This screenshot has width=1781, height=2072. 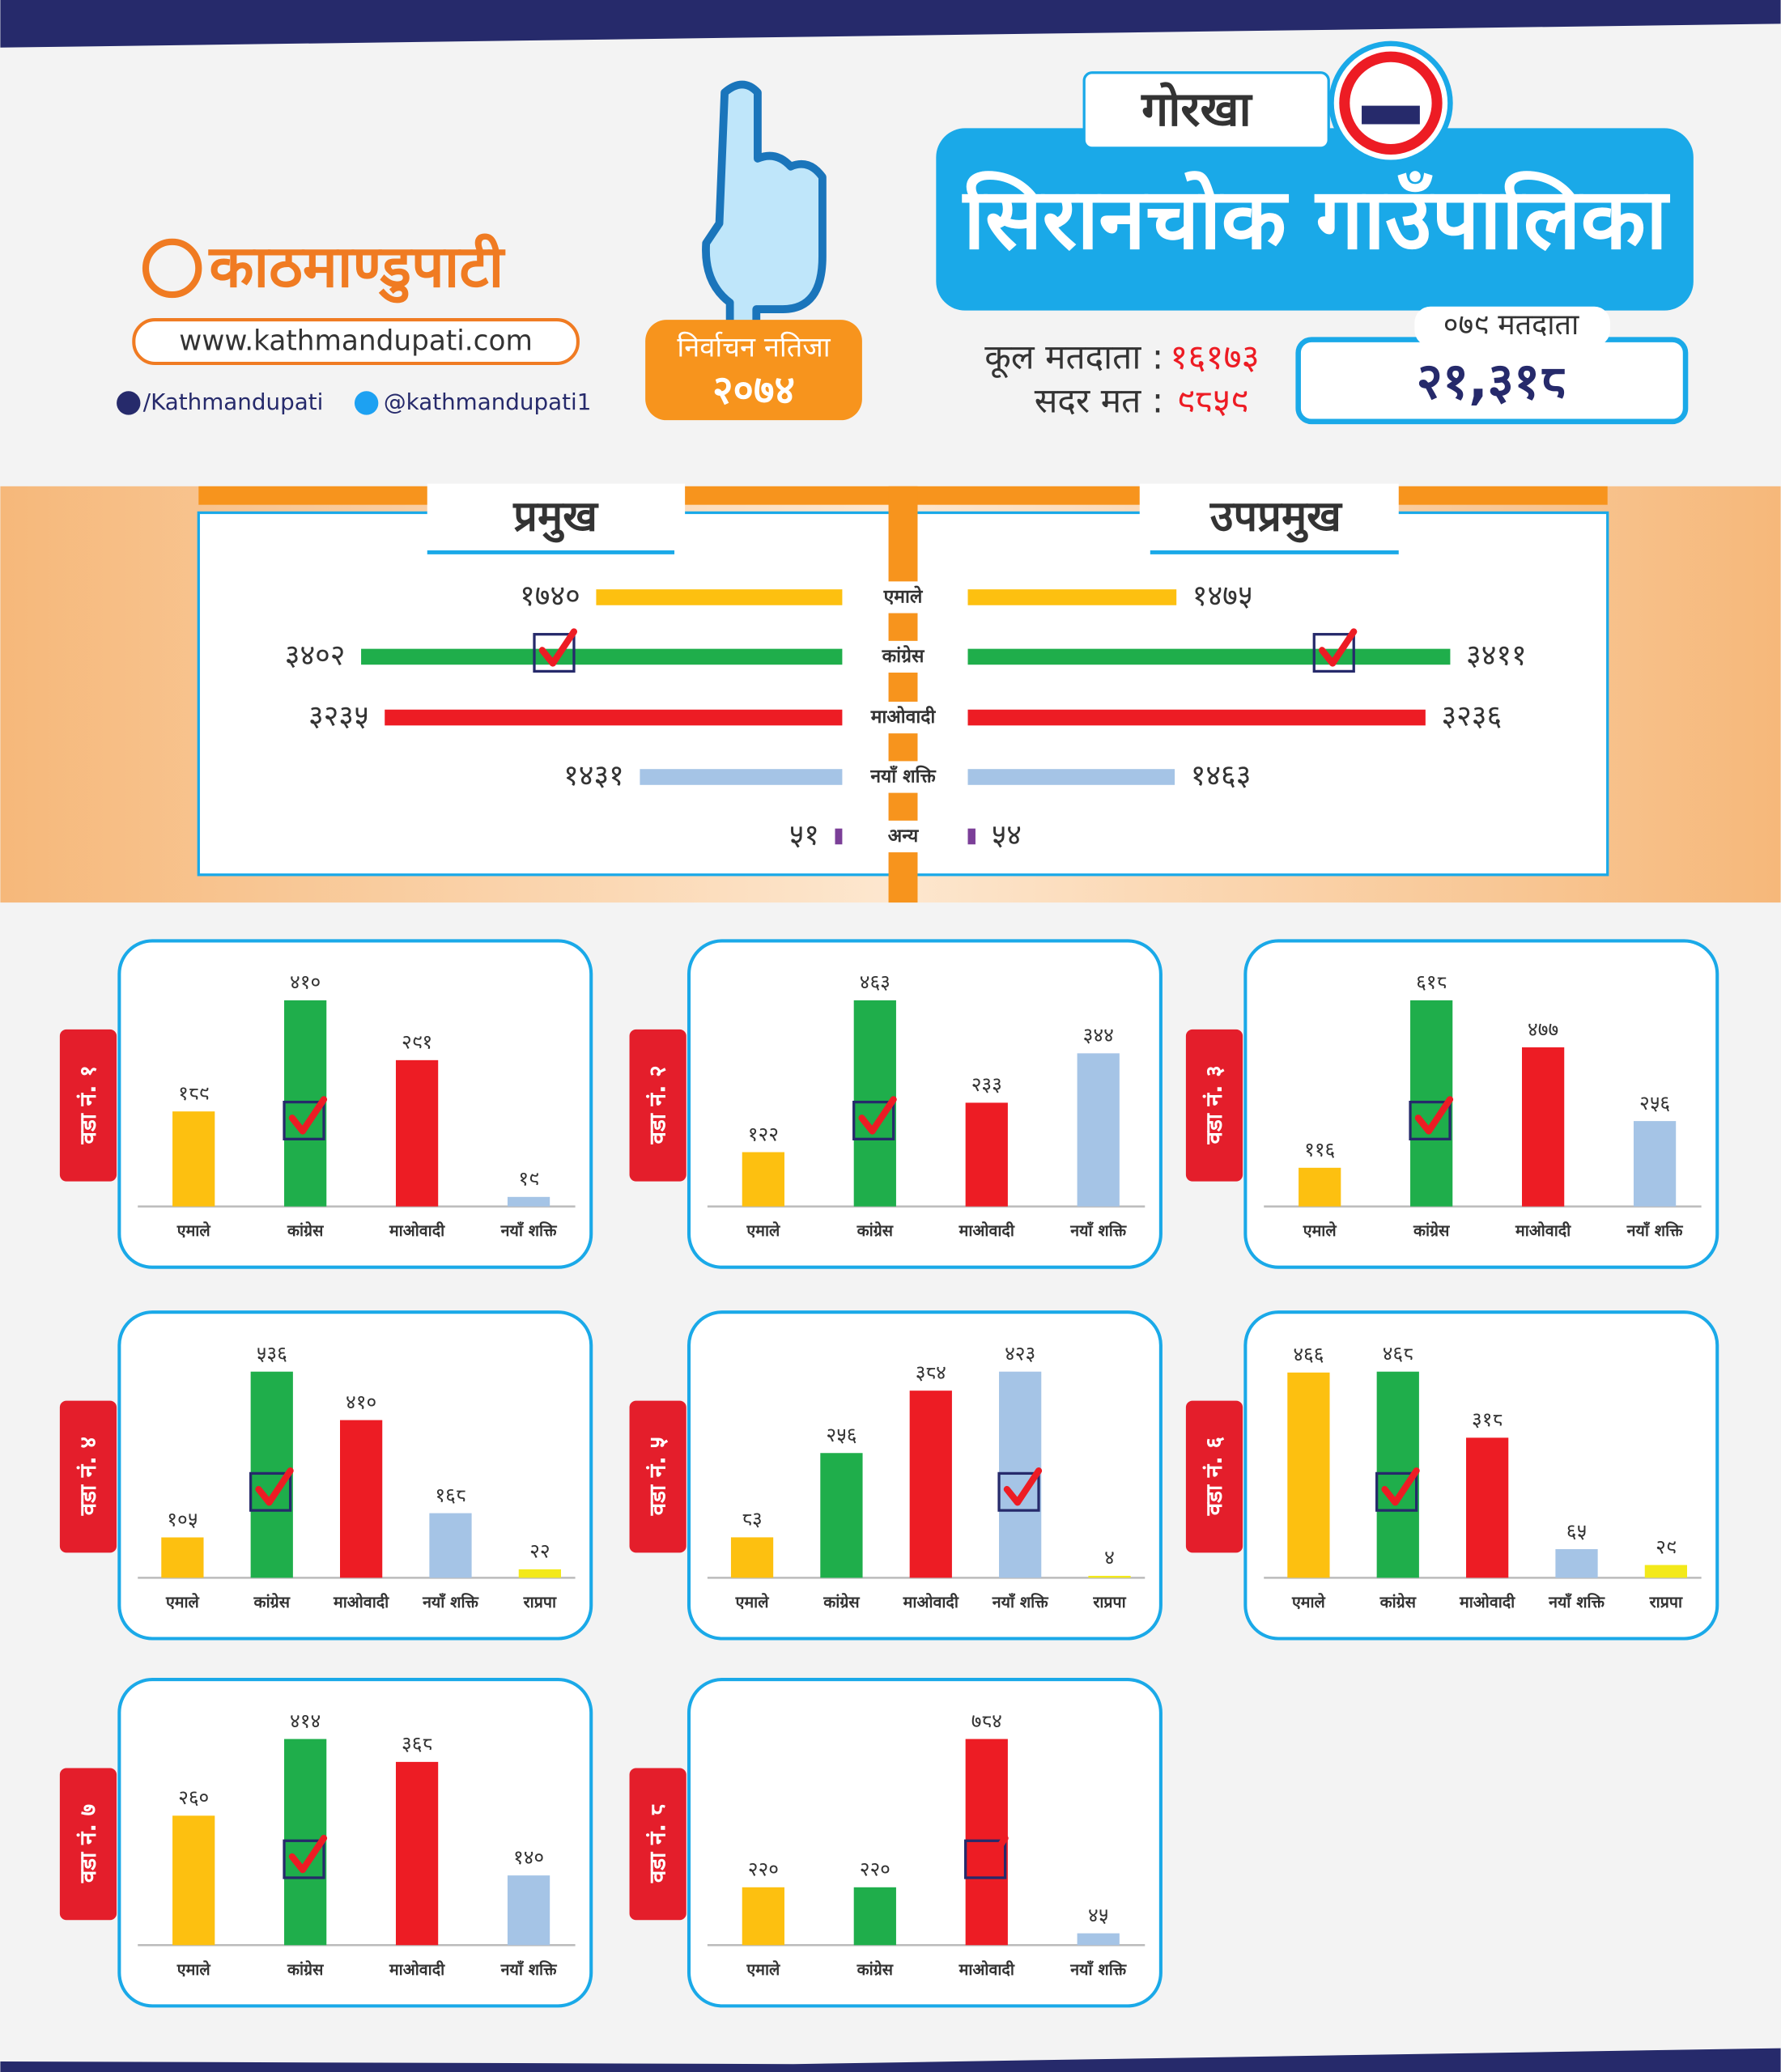 I want to click on value-label: १९, so click(x=528, y=1179).